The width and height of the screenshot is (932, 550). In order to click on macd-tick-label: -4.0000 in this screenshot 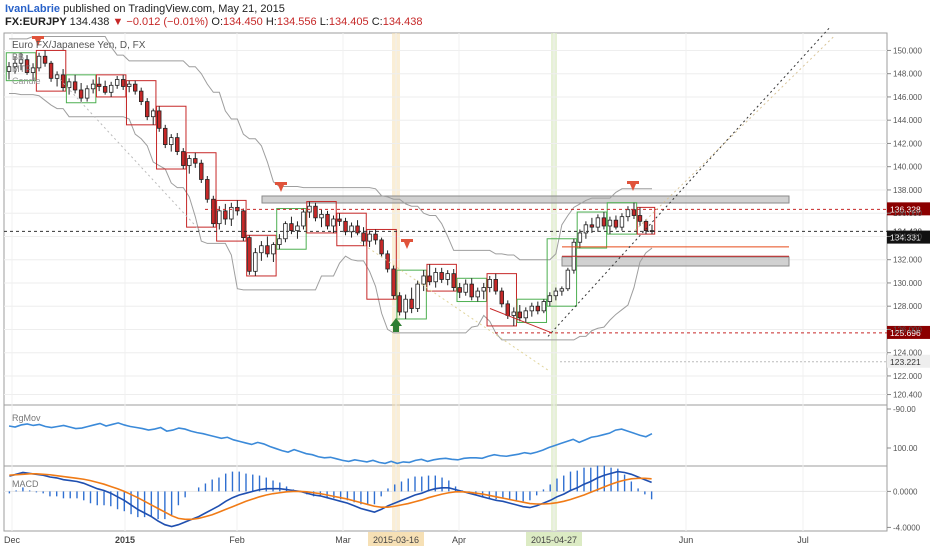, I will do `click(907, 527)`.